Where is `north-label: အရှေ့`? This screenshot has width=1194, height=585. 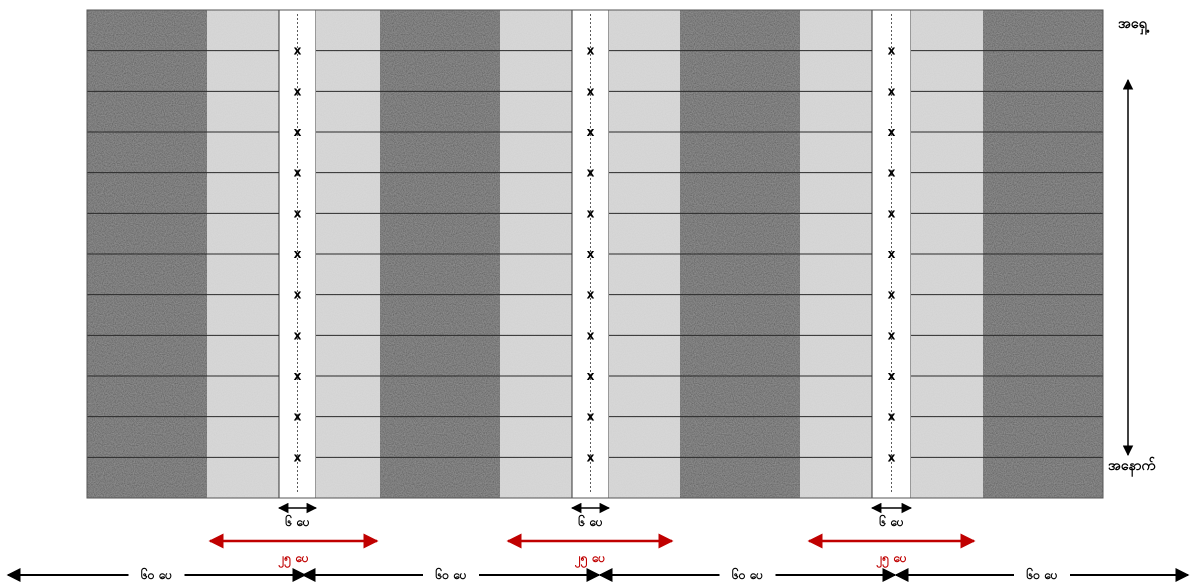
north-label: အရှေ့ is located at coordinates (1134, 25).